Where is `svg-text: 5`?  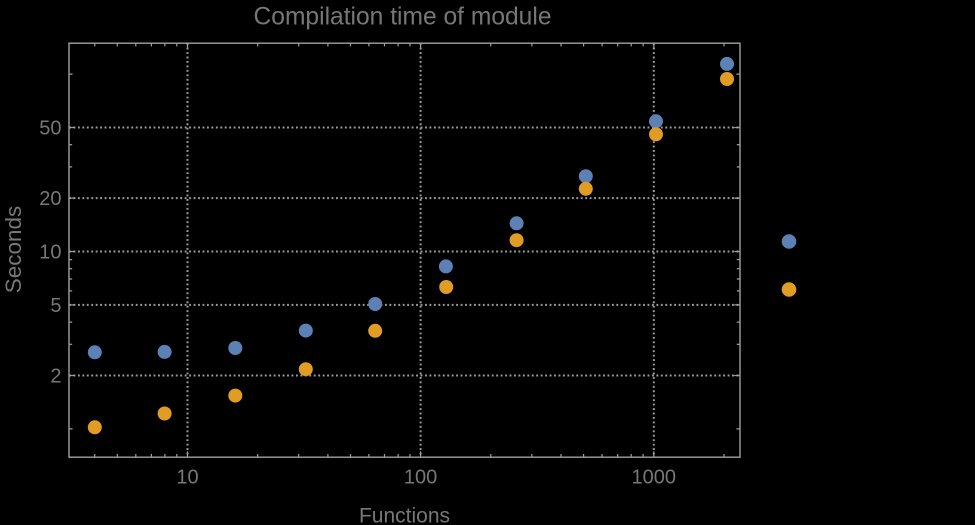
svg-text: 5 is located at coordinates (55, 306).